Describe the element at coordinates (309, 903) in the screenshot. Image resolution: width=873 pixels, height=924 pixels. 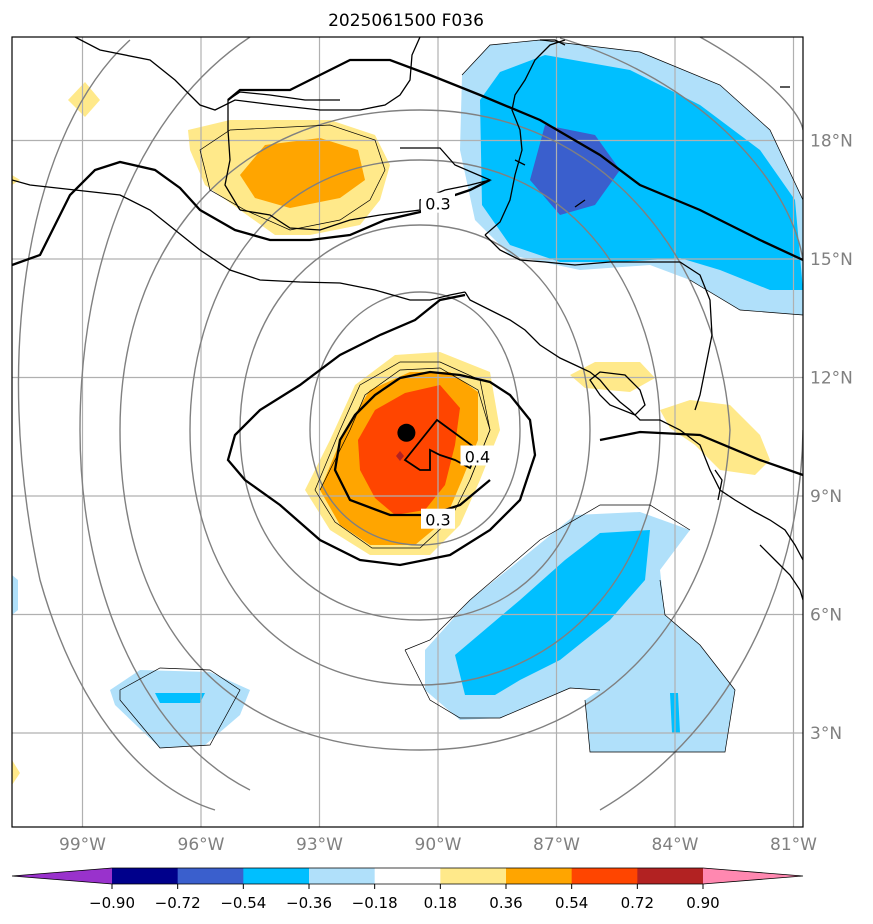
I see `colorbar-tick-label: −0.36` at that location.